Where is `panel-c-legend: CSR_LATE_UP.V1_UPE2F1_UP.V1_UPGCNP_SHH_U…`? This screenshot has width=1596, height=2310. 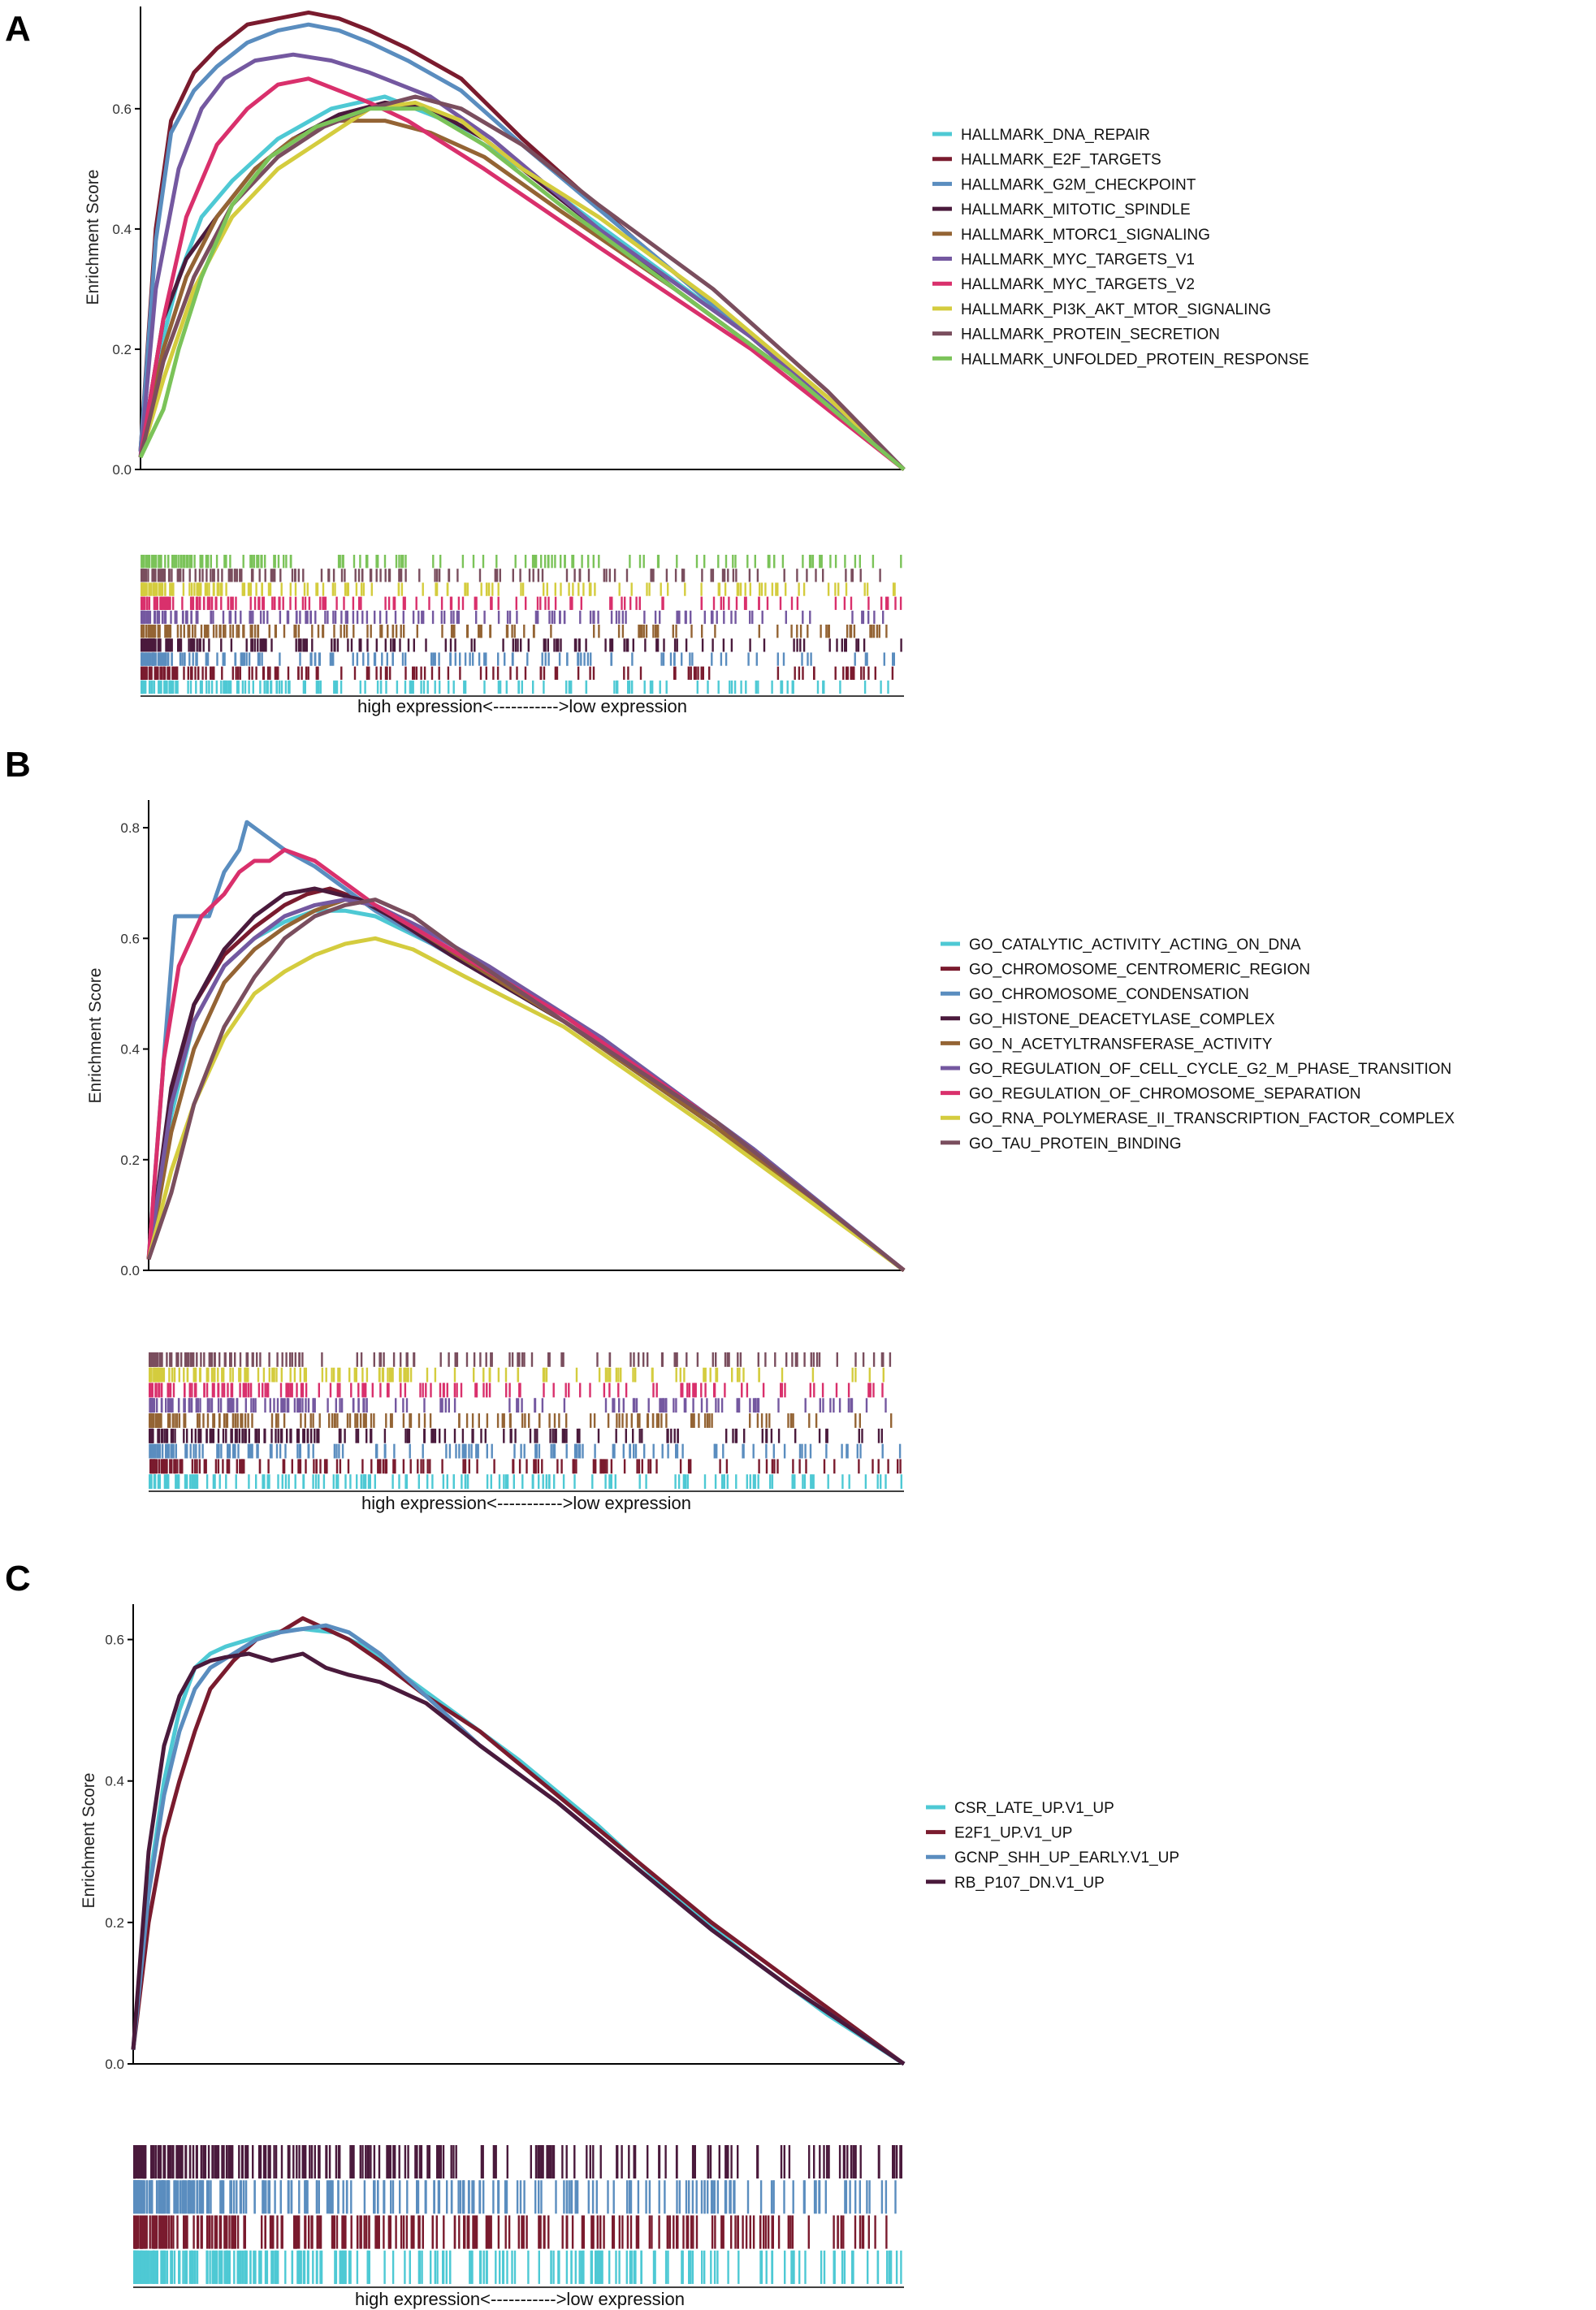 panel-c-legend: CSR_LATE_UP.V1_UPE2F1_UP.V1_UPGCNP_SHH_U… is located at coordinates (1052, 1846).